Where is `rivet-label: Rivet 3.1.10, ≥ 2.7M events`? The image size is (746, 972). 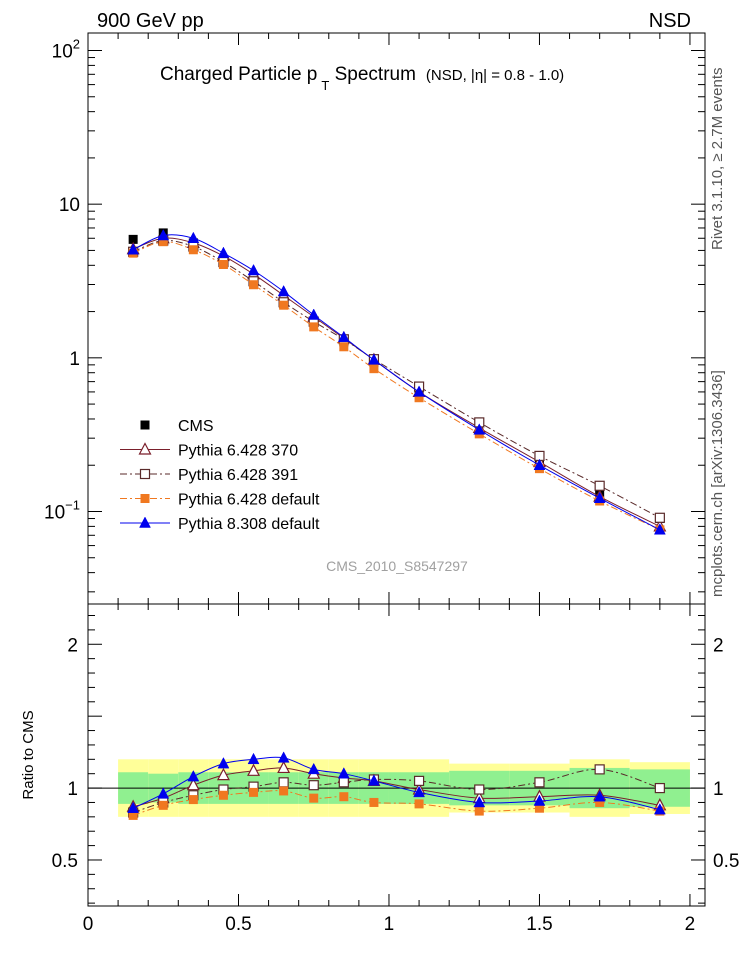 rivet-label: Rivet 3.1.10, ≥ 2.7M events is located at coordinates (717, 159).